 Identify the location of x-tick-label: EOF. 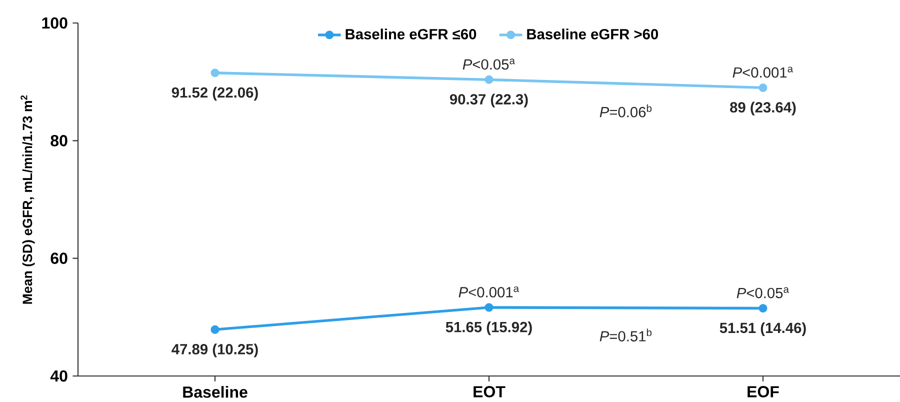
(763, 392).